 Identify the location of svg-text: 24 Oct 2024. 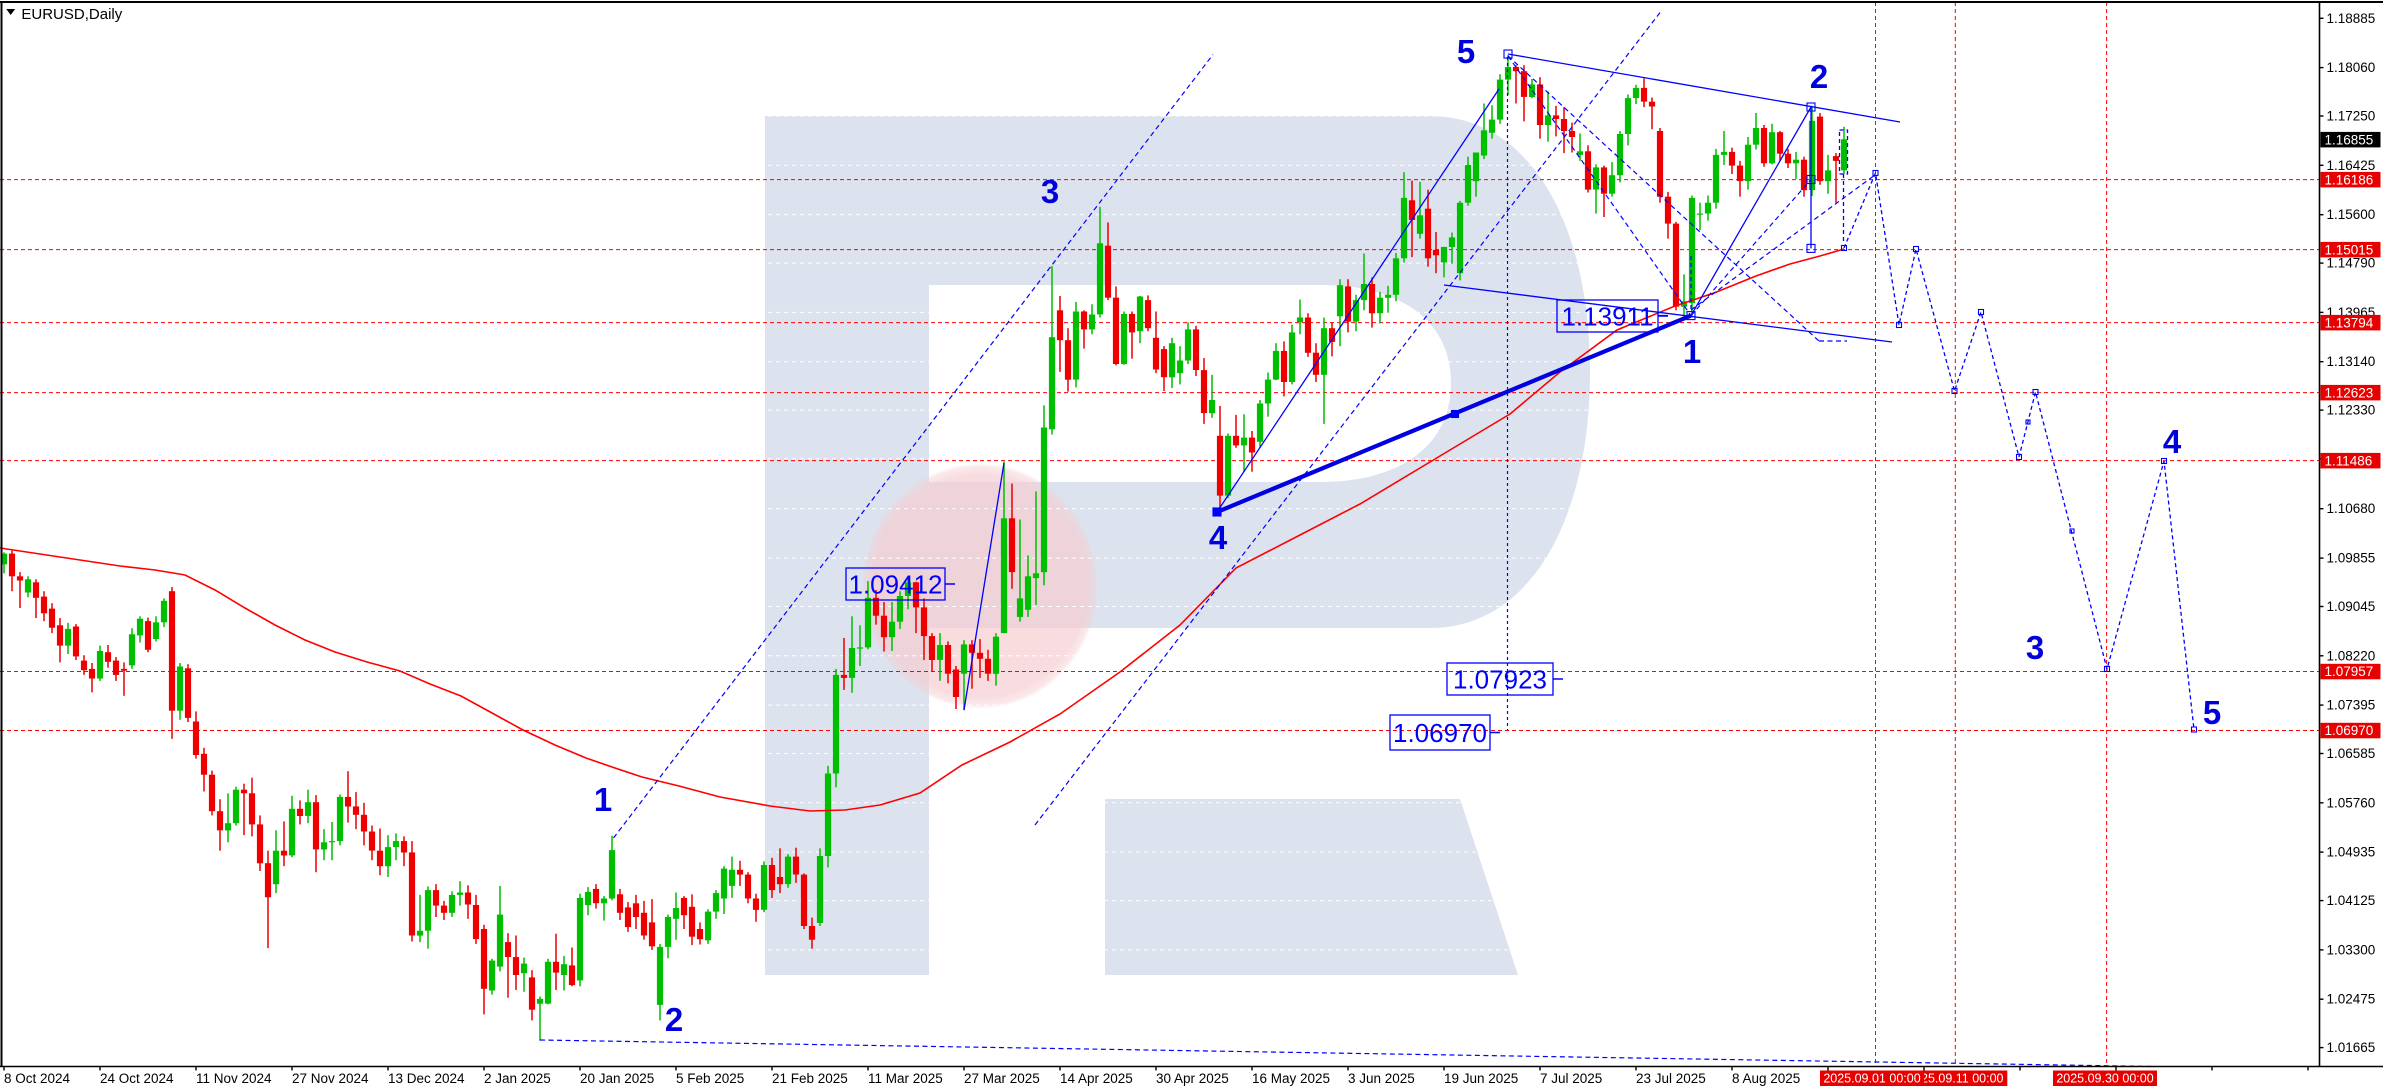
(137, 1078).